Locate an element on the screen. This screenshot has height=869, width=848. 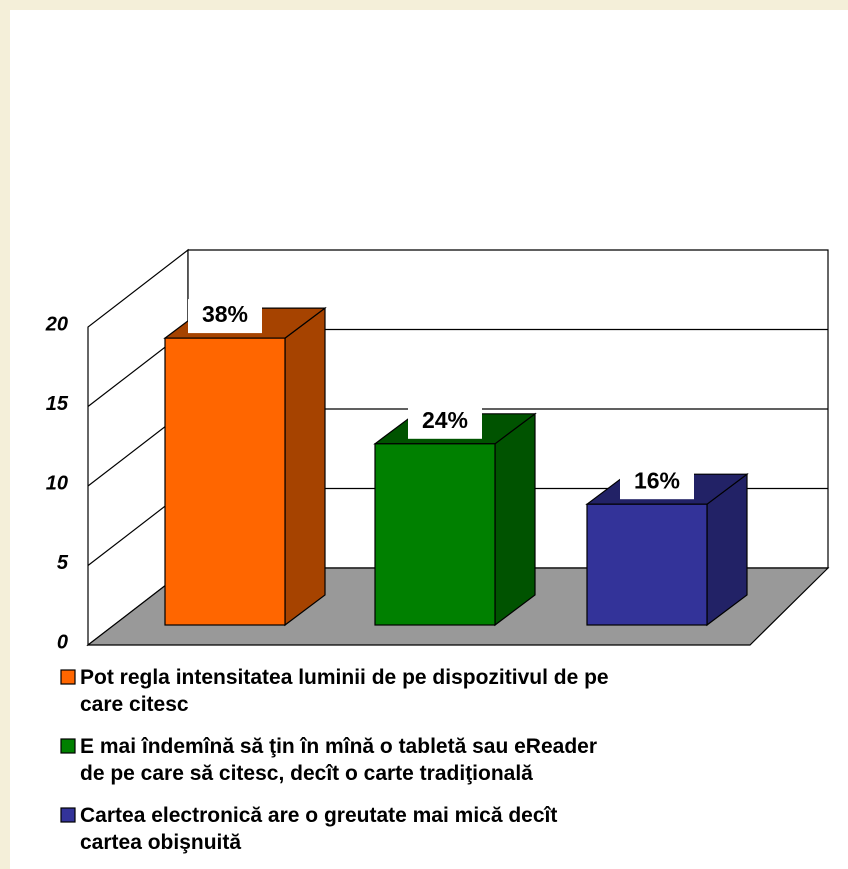
y-tick-label: 0 is located at coordinates (62, 642).